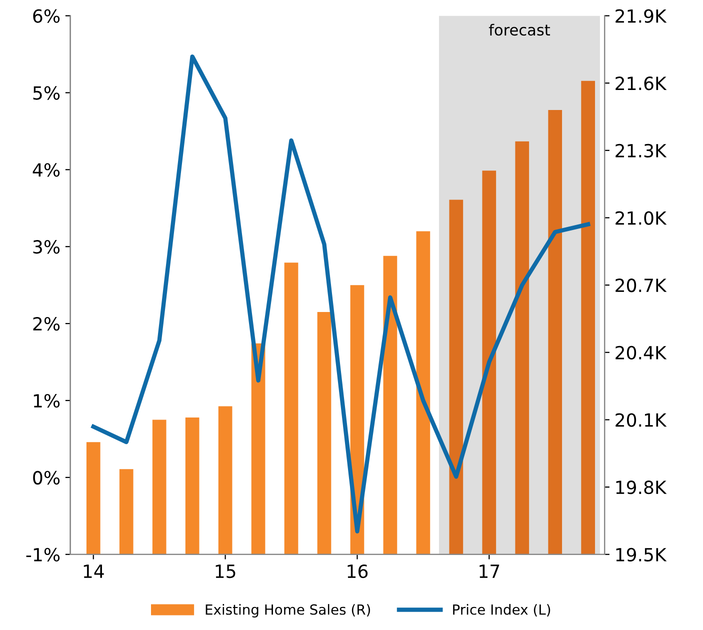 The height and width of the screenshot is (630, 703). What do you see at coordinates (641, 487) in the screenshot?
I see `y2-tick-label: 19.8K` at bounding box center [641, 487].